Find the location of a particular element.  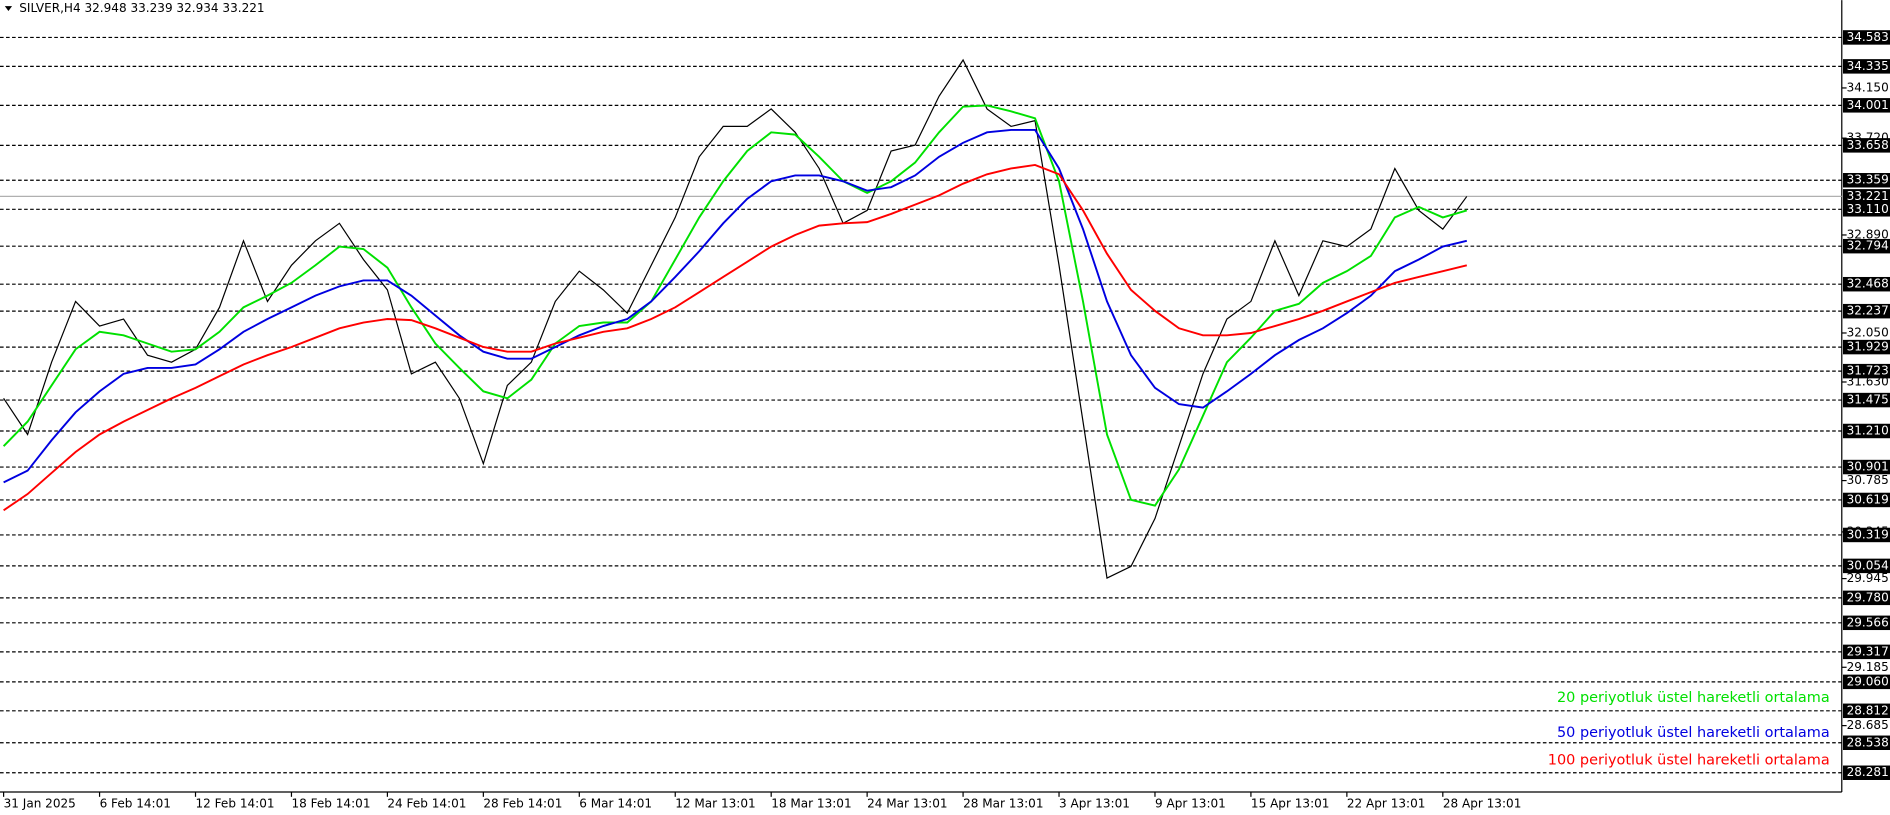

x-tick-label: 28 Feb 14:01 is located at coordinates (522, 804).